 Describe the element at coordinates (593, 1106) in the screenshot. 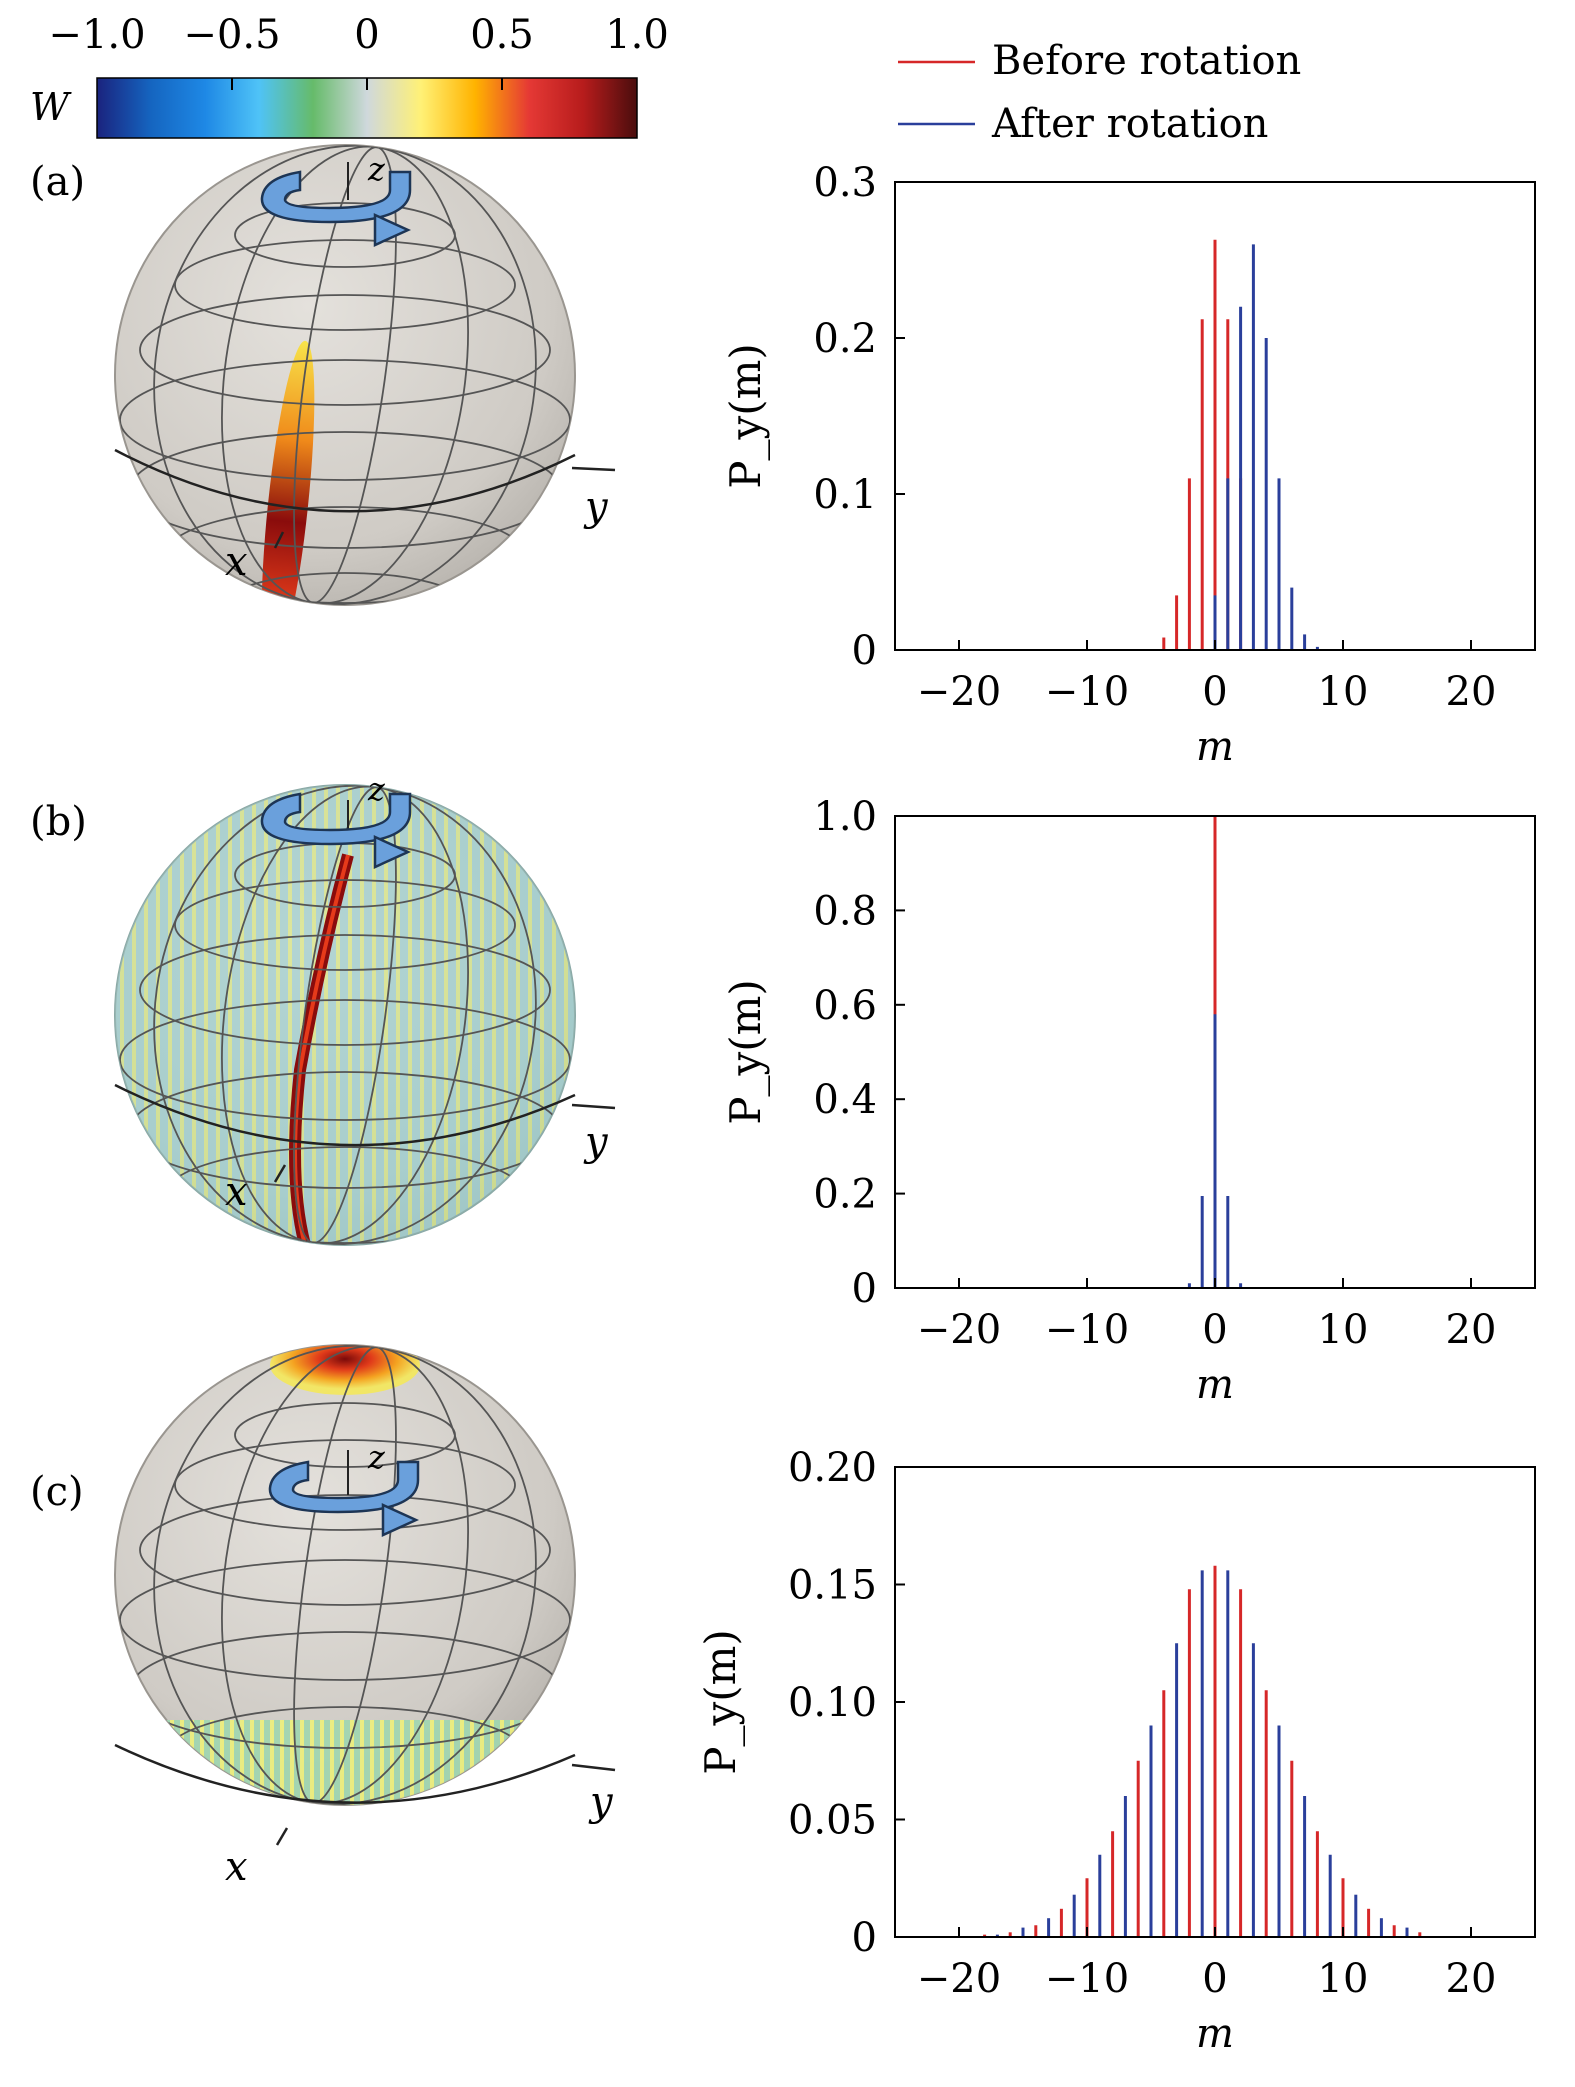

I see `sphere-b-y-axis` at that location.